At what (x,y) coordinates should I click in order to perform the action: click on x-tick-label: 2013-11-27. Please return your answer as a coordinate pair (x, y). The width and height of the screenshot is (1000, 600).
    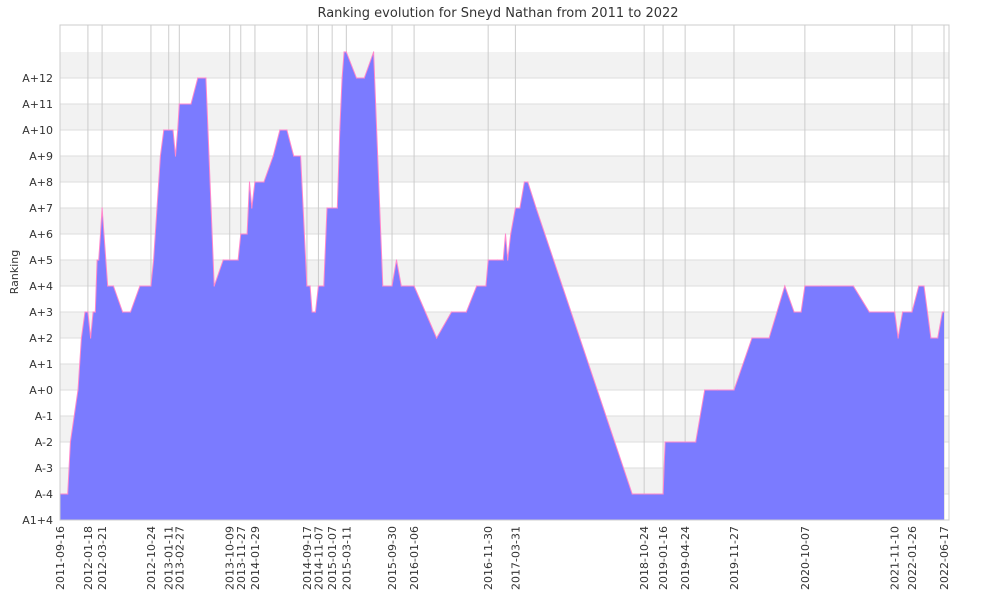
    Looking at the image, I should click on (241, 558).